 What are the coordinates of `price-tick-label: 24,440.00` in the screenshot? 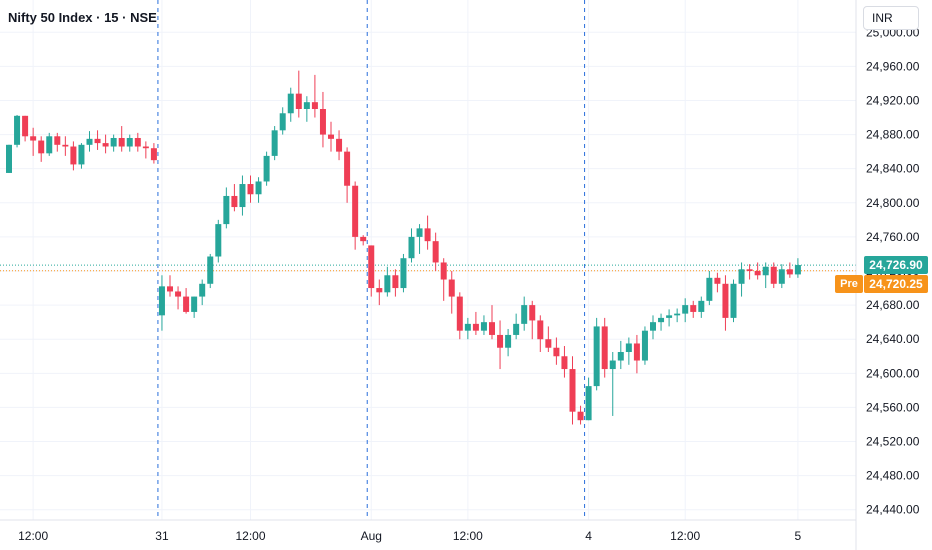 It's located at (893, 510).